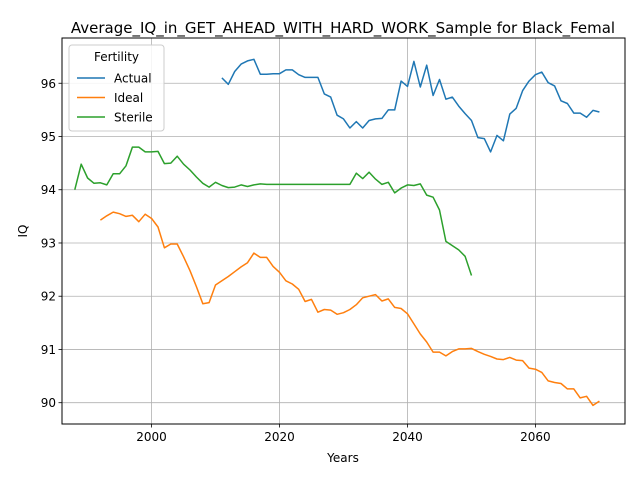 The width and height of the screenshot is (640, 480). Describe the element at coordinates (48, 350) in the screenshot. I see `y-tick-label: 91` at that location.